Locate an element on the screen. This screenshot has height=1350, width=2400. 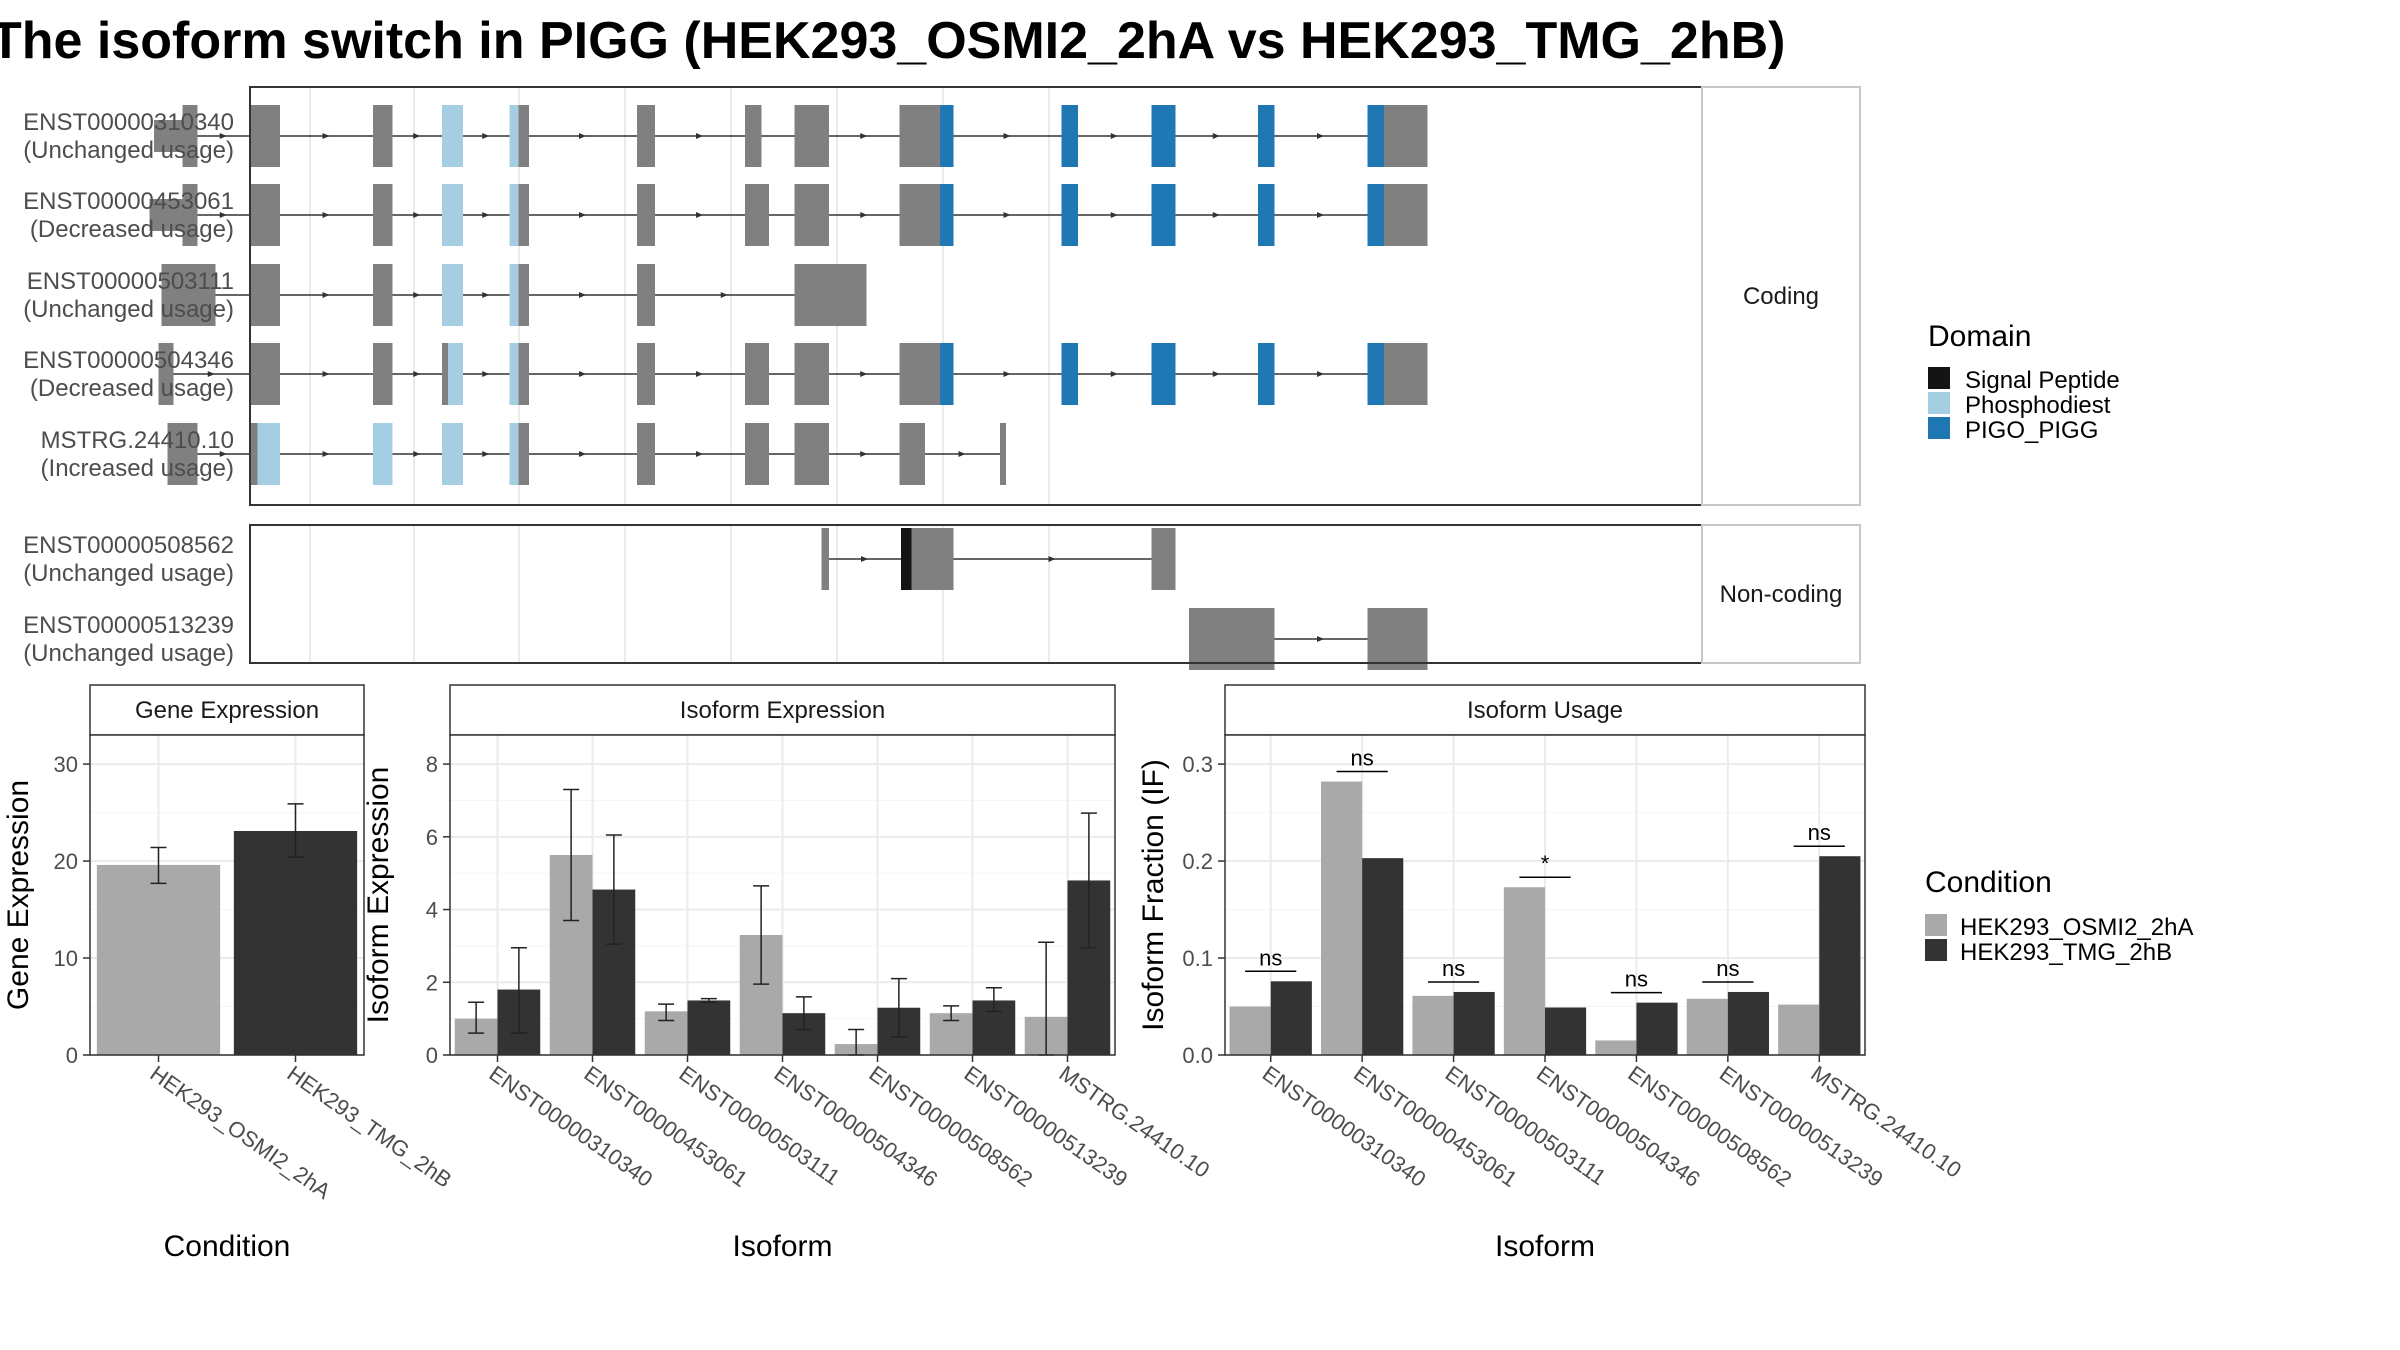
panel-strip is located at coordinates (782, 710).